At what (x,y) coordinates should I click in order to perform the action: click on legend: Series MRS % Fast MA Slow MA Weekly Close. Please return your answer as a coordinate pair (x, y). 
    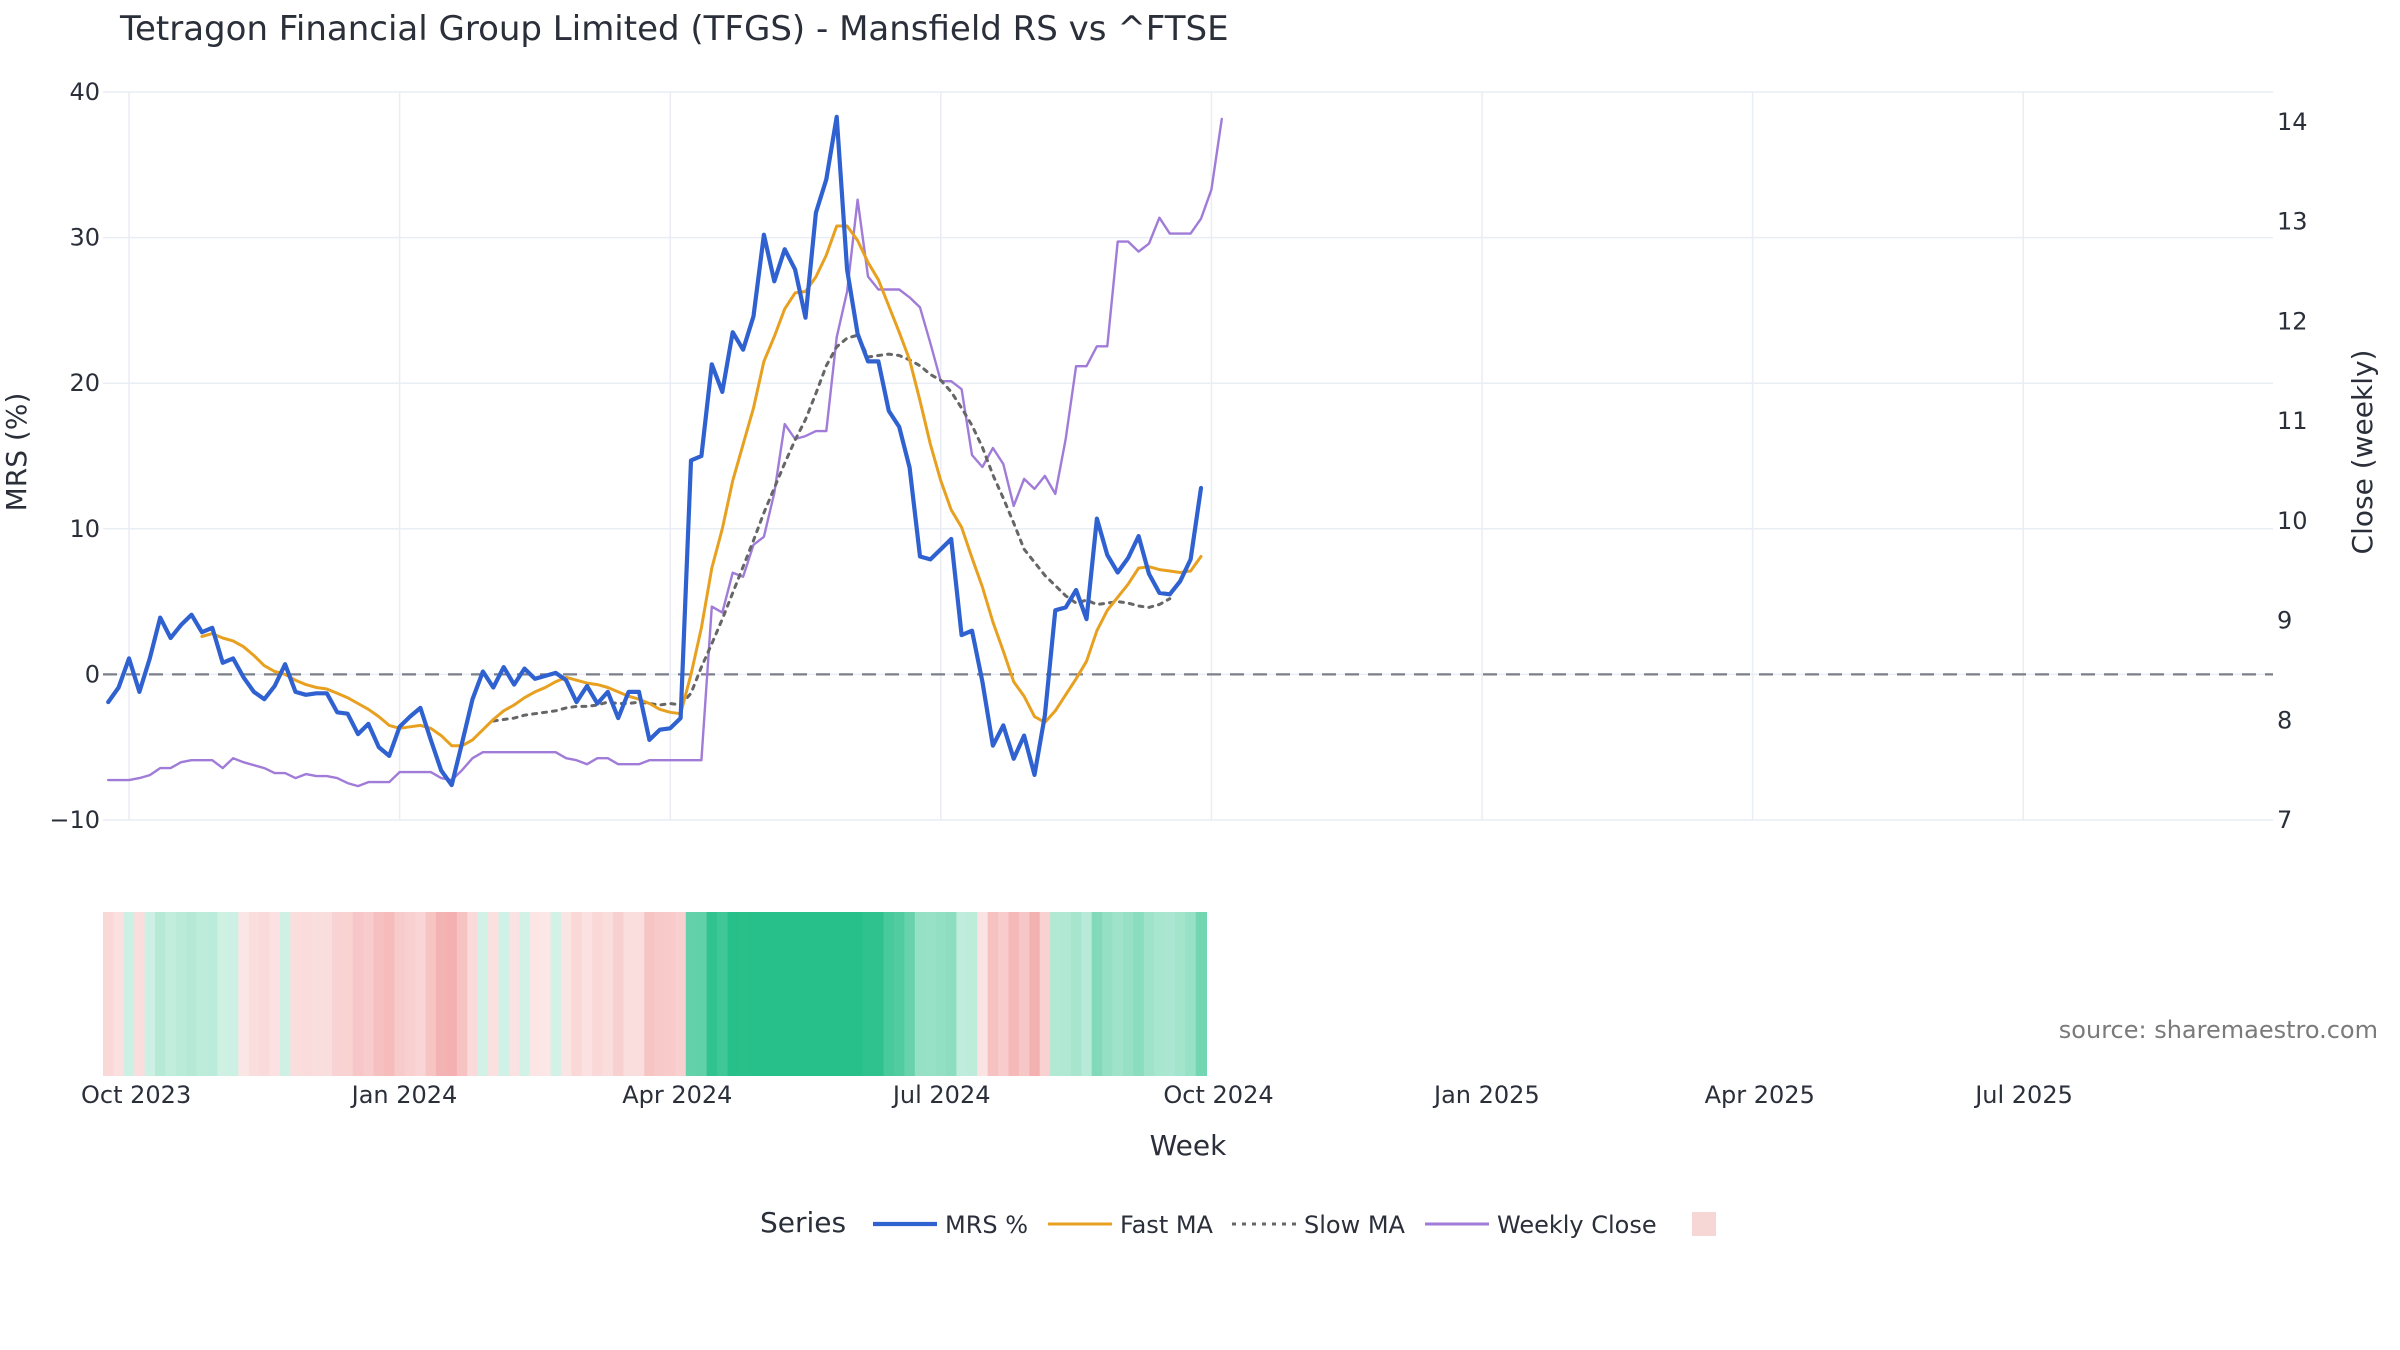
    Looking at the image, I should click on (1238, 1222).